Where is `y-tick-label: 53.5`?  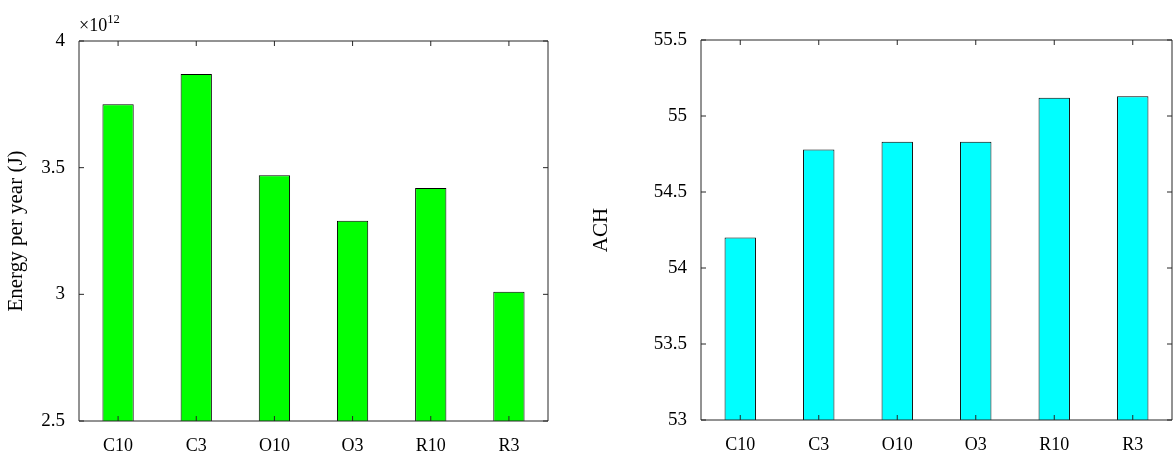
y-tick-label: 53.5 is located at coordinates (670, 342).